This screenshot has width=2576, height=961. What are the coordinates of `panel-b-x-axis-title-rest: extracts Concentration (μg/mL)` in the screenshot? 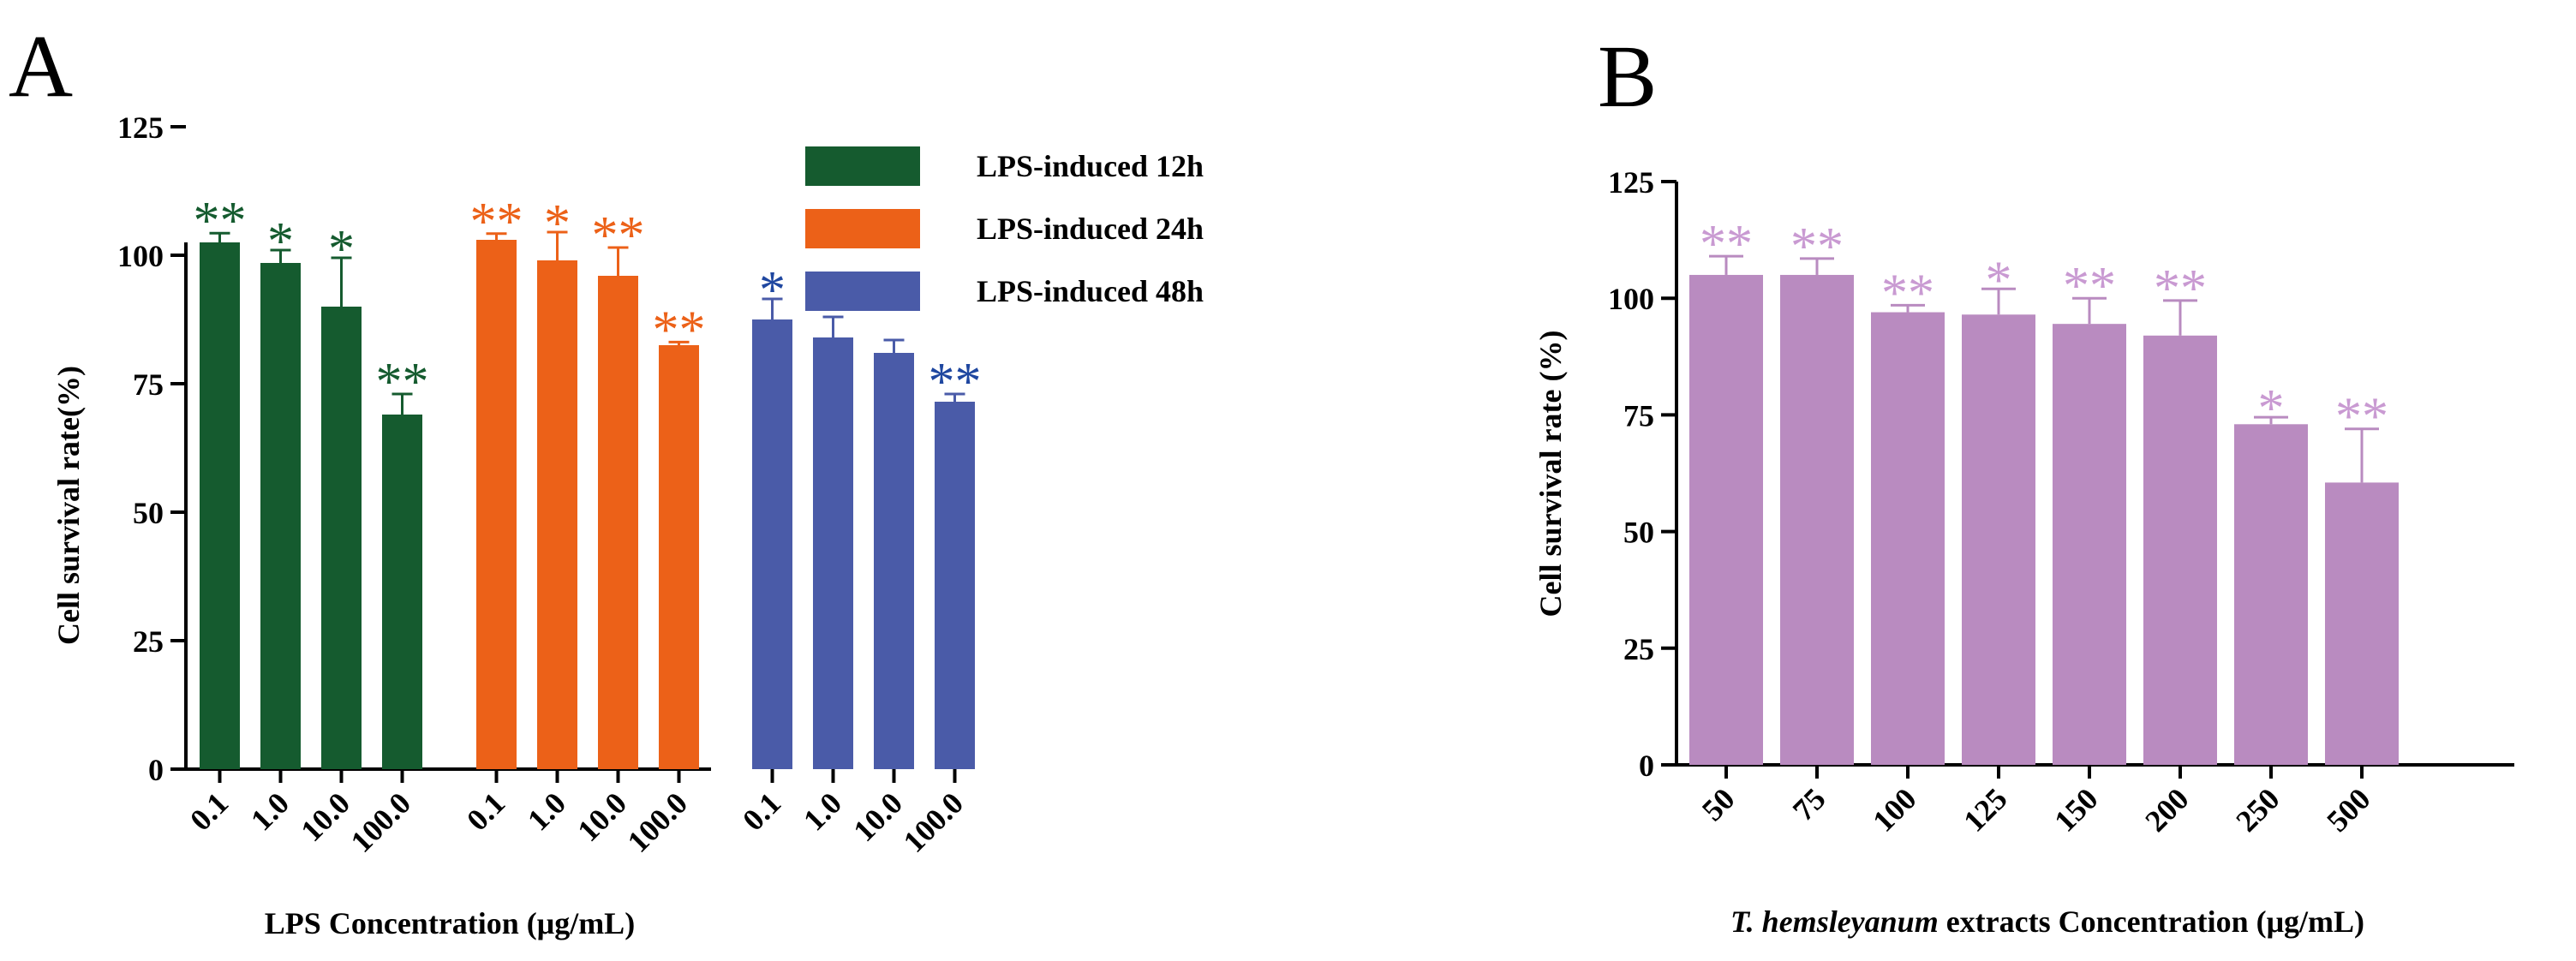 It's located at (2151, 921).